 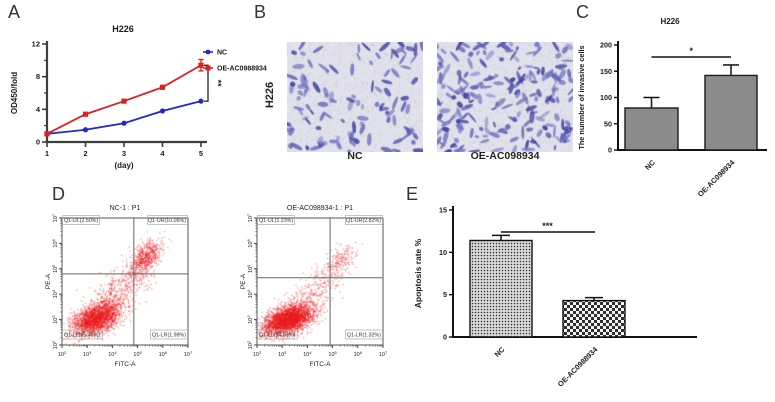 What do you see at coordinates (276, 221) in the screenshot?
I see `quadrant-label: Q1-UL(1.23%)` at bounding box center [276, 221].